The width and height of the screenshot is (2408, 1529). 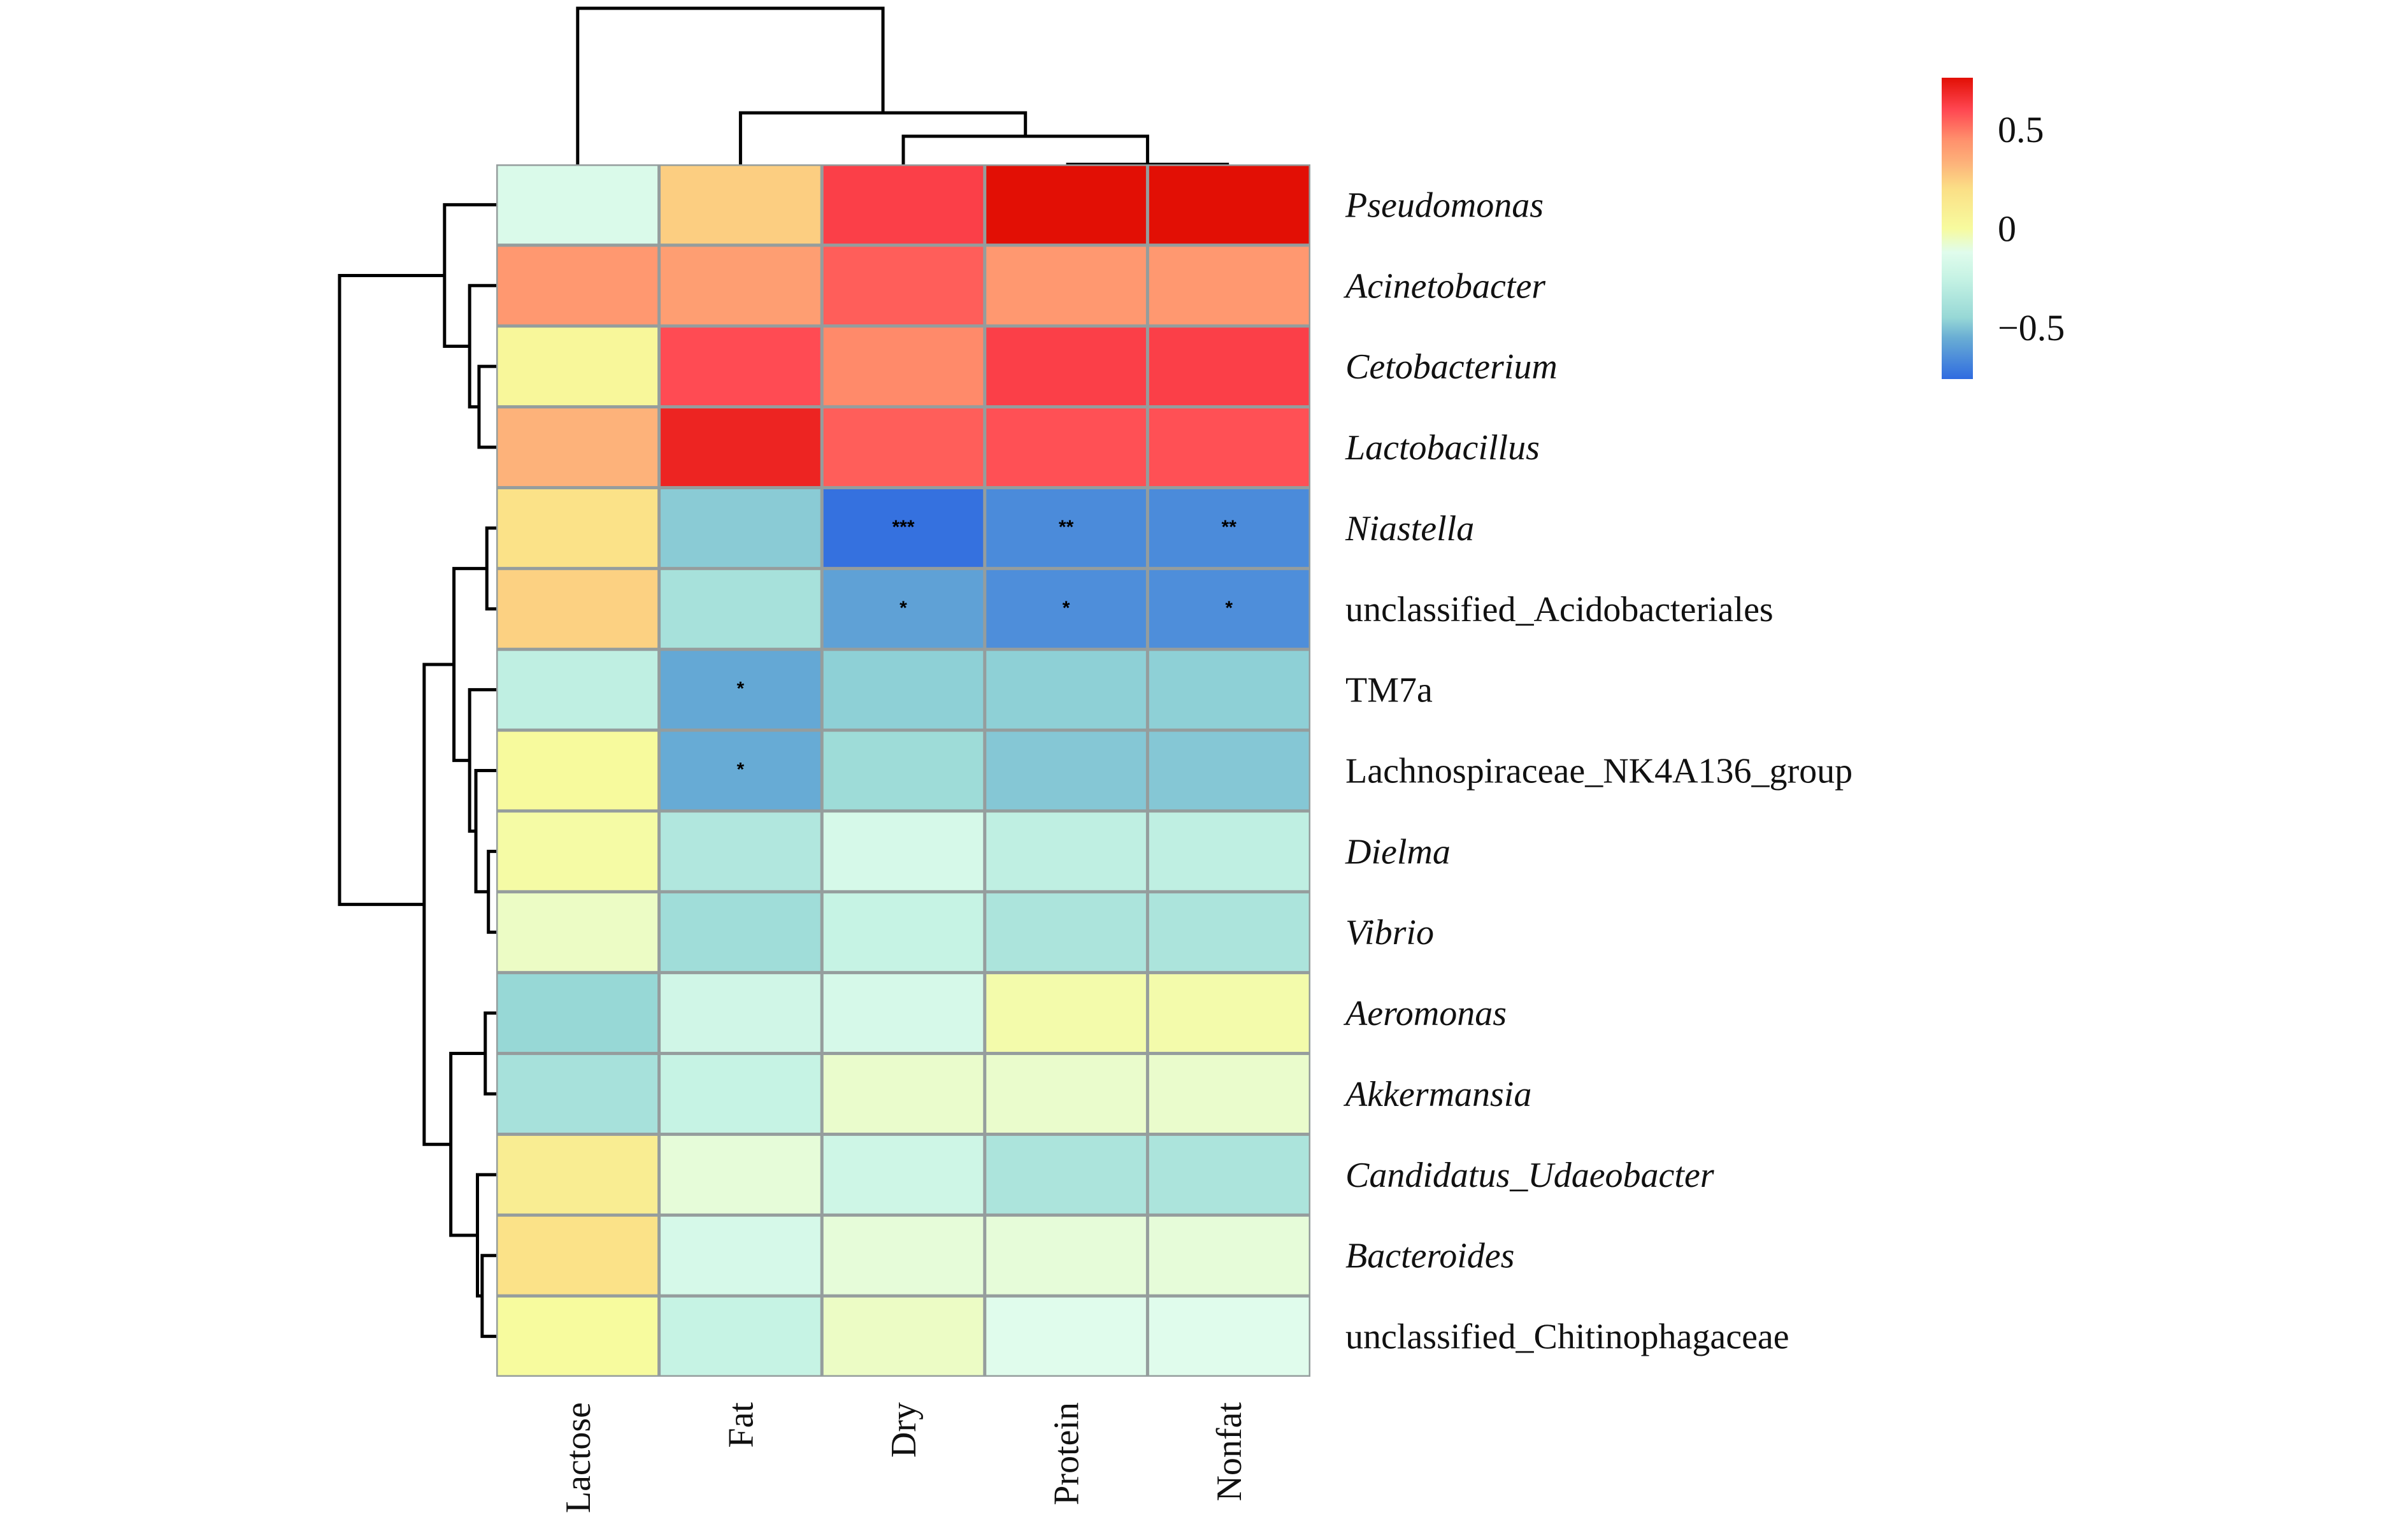 I want to click on colorbar-legend: 0.5 0 −0.5, so click(x=2003, y=228).